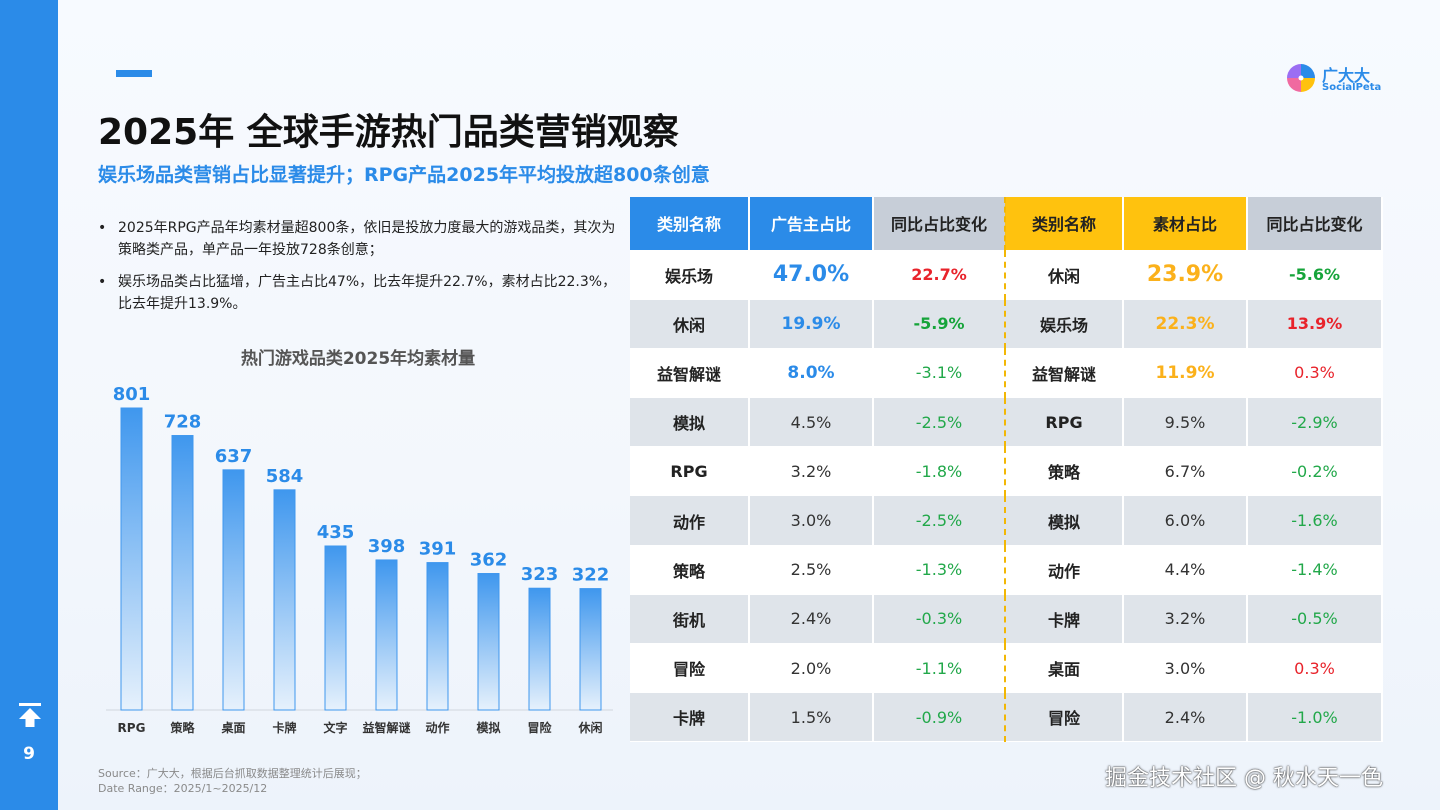 This screenshot has width=1440, height=810. Describe the element at coordinates (1185, 324) in the screenshot. I see `material-share-cell: 22.3%` at that location.